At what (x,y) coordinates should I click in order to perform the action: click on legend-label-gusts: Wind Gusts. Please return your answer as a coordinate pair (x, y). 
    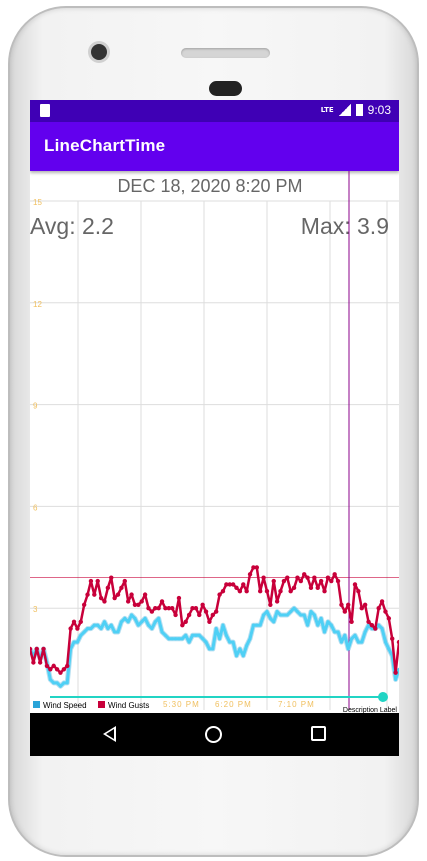
    Looking at the image, I should click on (128, 705).